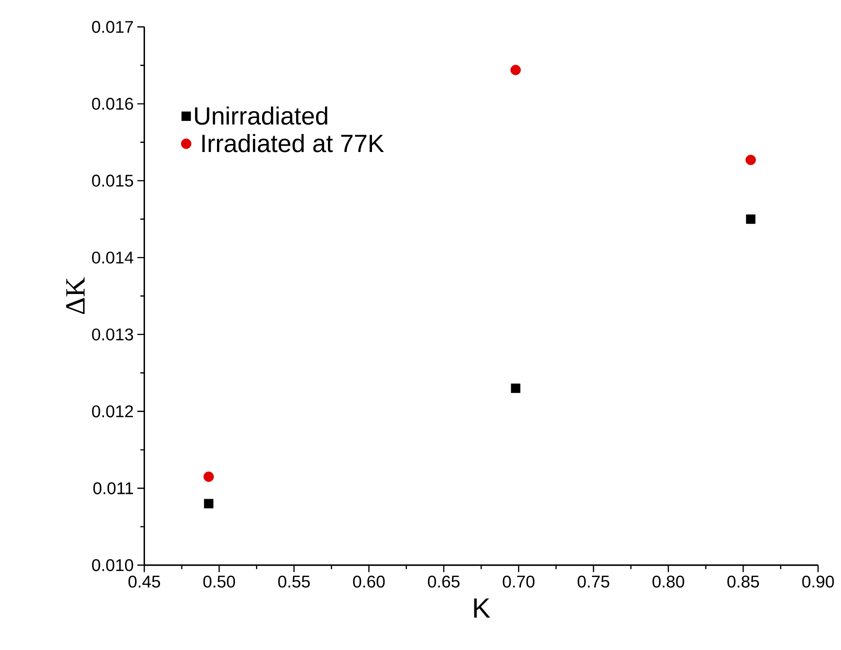  Describe the element at coordinates (743, 582) in the screenshot. I see `x-tick-label: 0.85` at that location.